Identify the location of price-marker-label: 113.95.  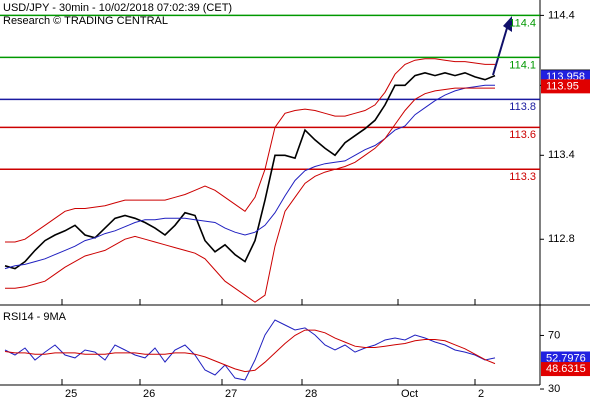
(562, 86).